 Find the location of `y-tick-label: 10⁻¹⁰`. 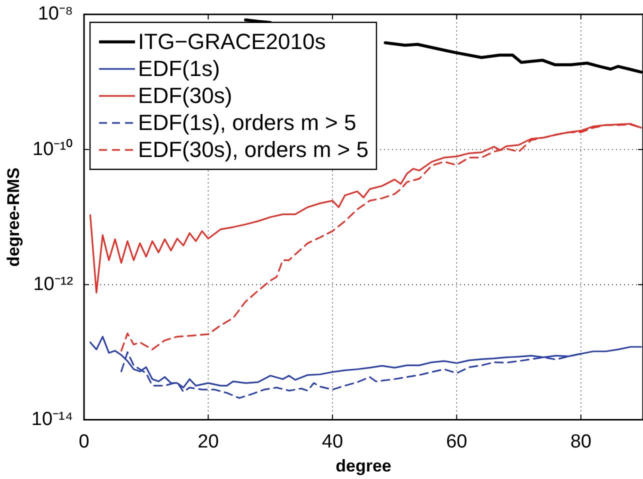

y-tick-label: 10⁻¹⁰ is located at coordinates (53, 149).